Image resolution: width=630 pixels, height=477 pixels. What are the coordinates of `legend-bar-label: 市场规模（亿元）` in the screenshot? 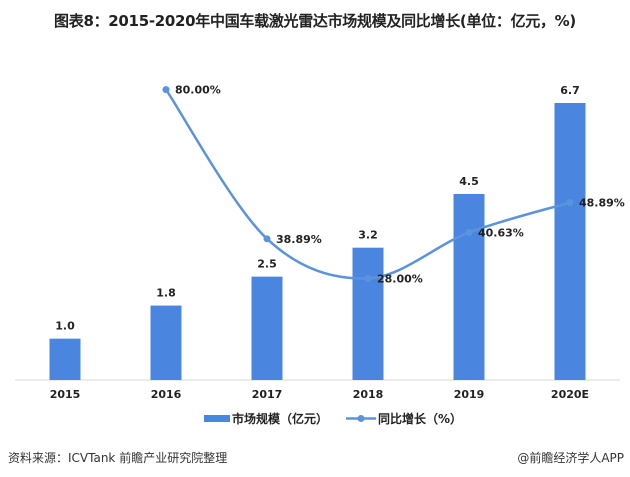 It's located at (280, 418).